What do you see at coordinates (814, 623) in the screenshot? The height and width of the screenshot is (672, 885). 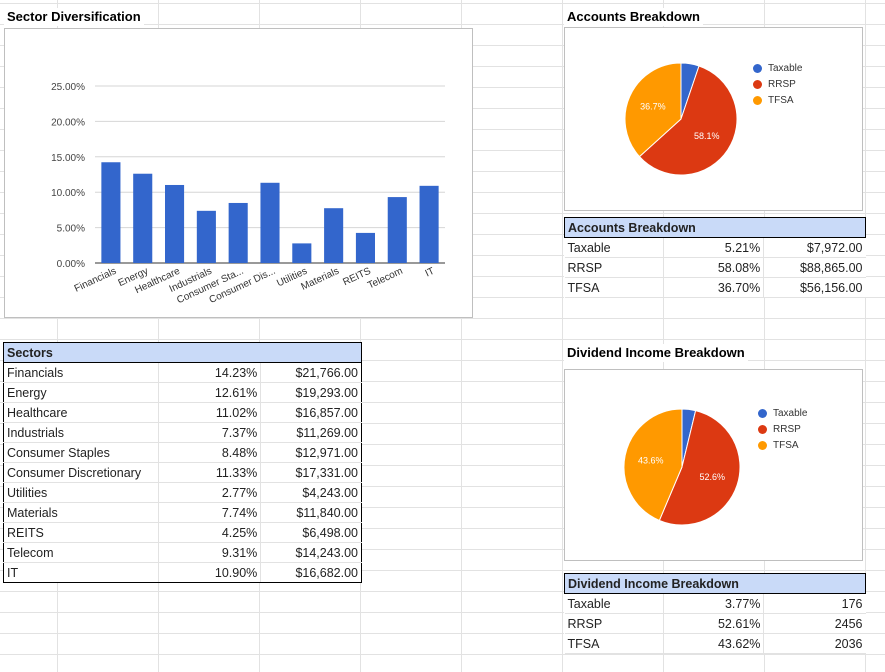 I see `cell-amount: 2456` at bounding box center [814, 623].